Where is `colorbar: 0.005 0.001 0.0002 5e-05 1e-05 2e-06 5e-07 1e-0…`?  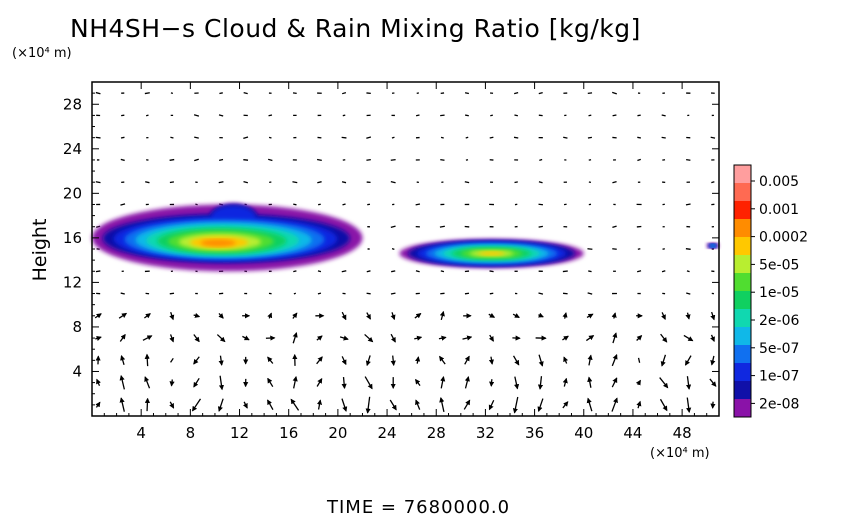
colorbar: 0.005 0.001 0.0002 5e-05 1e-05 2e-06 5e-07 1e-0… is located at coordinates (770, 291).